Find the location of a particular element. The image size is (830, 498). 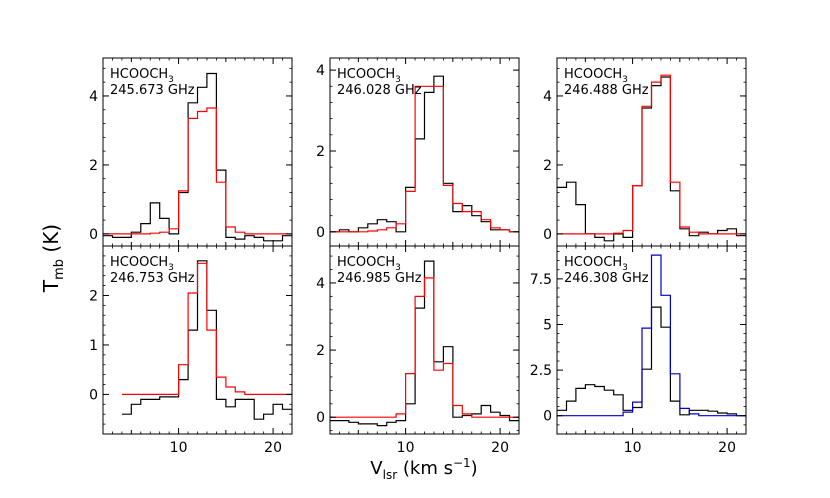

y-tick-label: 1 is located at coordinates (93, 346).